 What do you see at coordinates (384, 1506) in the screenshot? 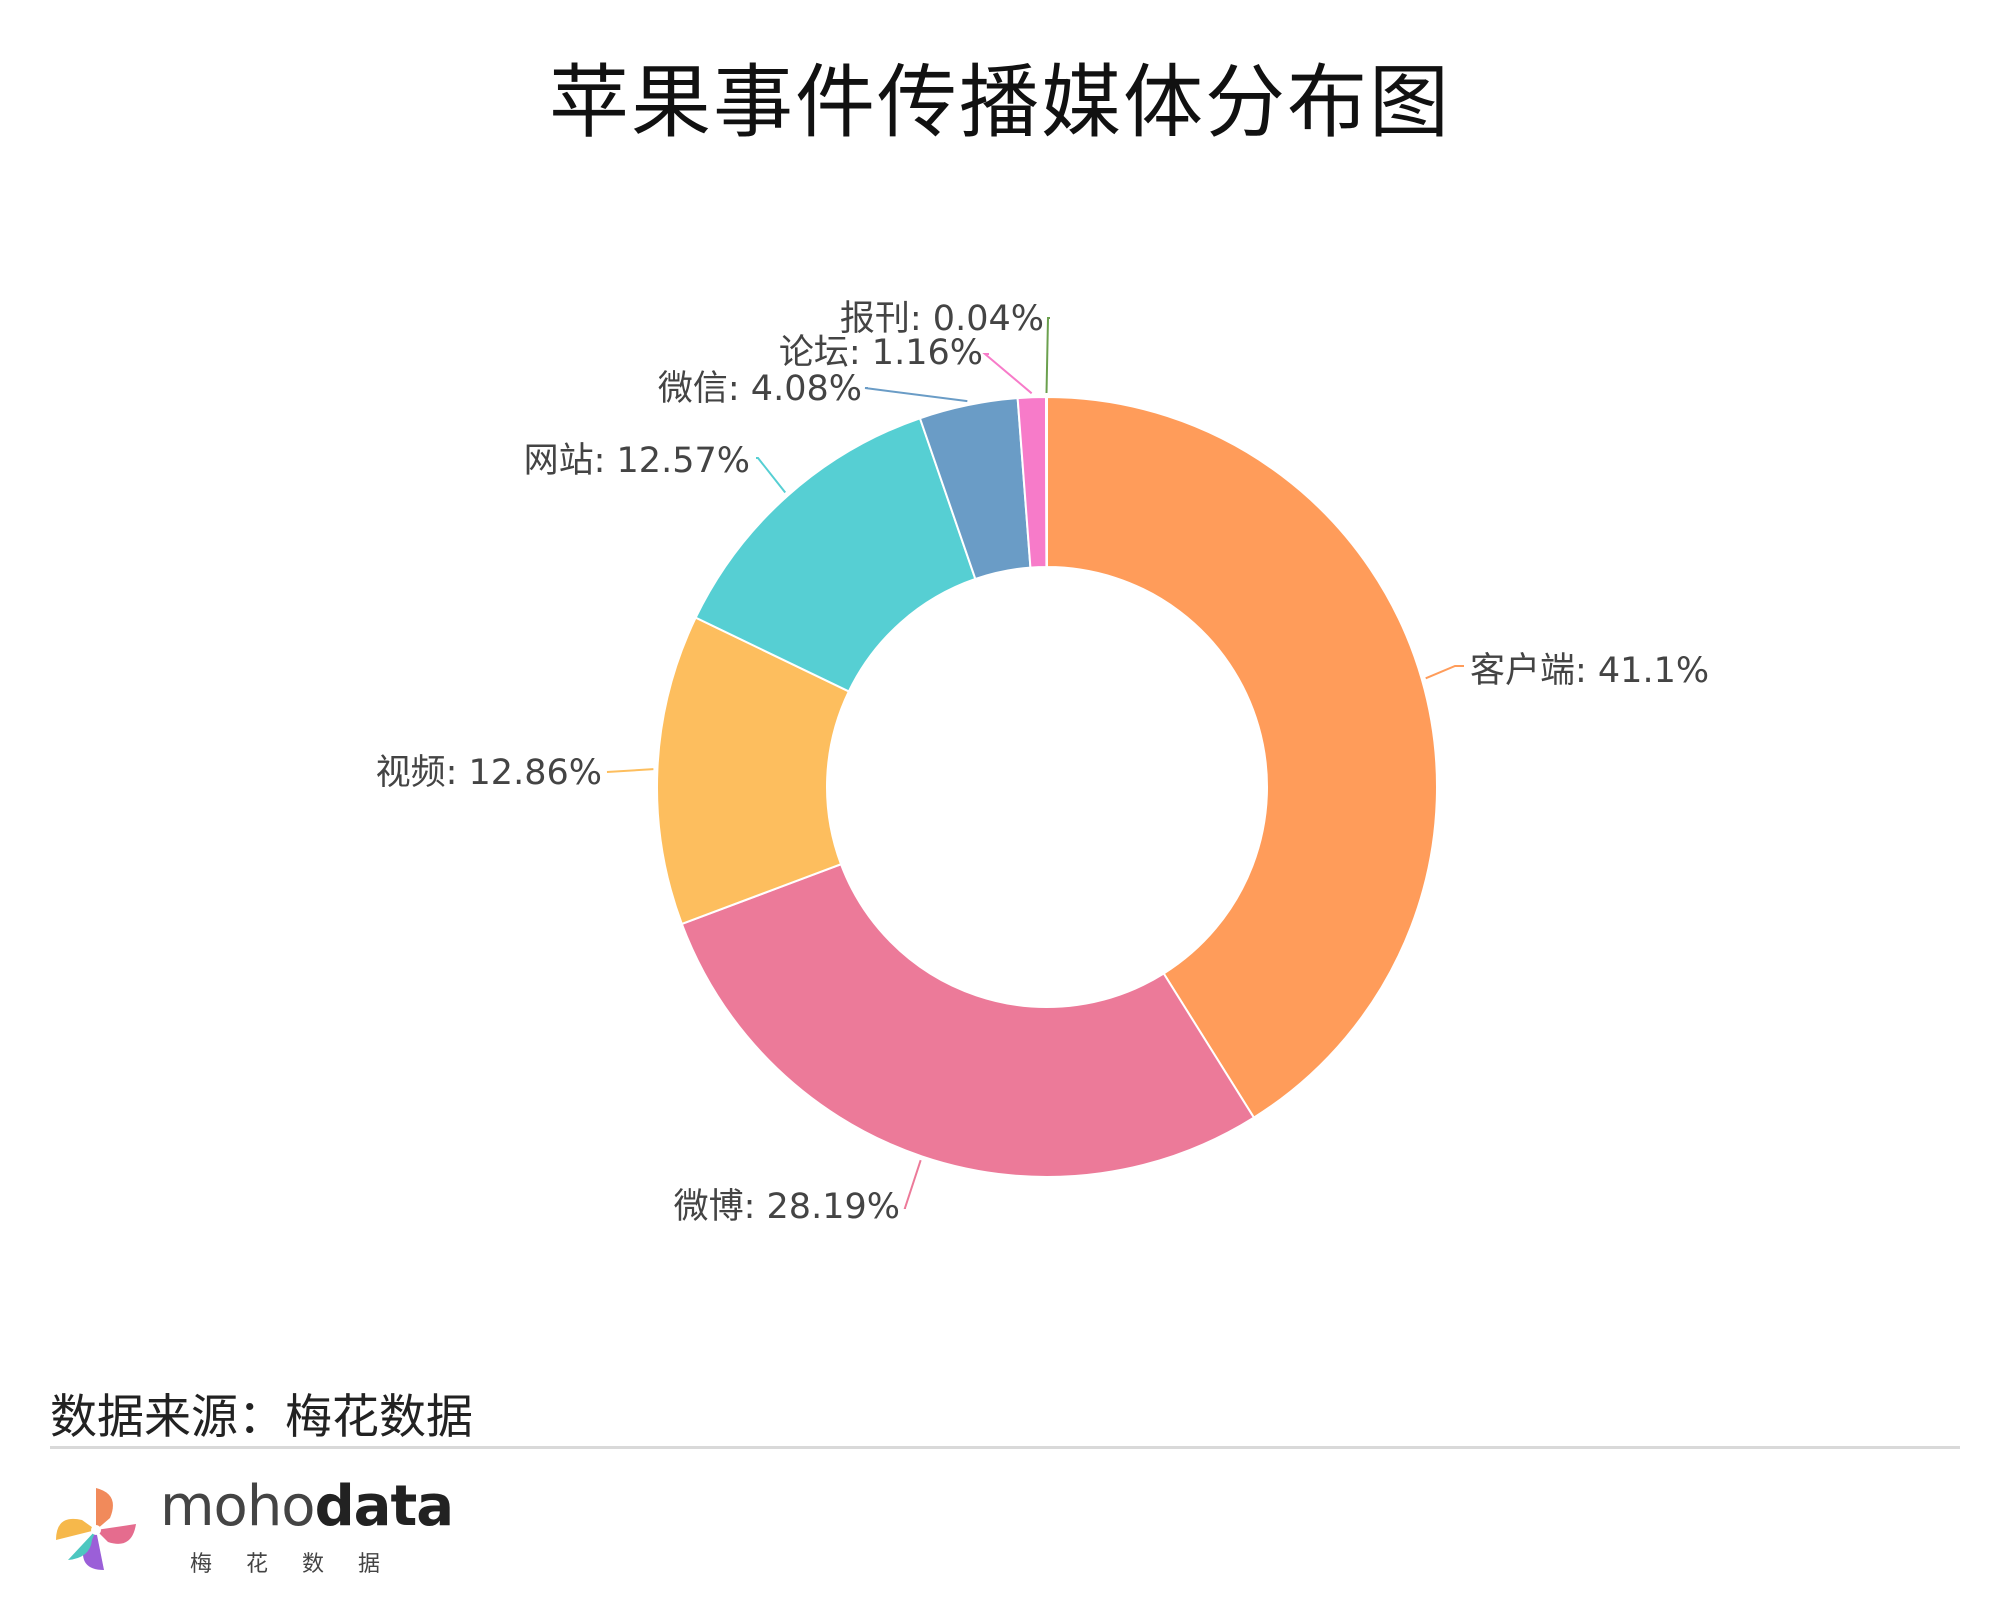
I see `brand-bold: data` at bounding box center [384, 1506].